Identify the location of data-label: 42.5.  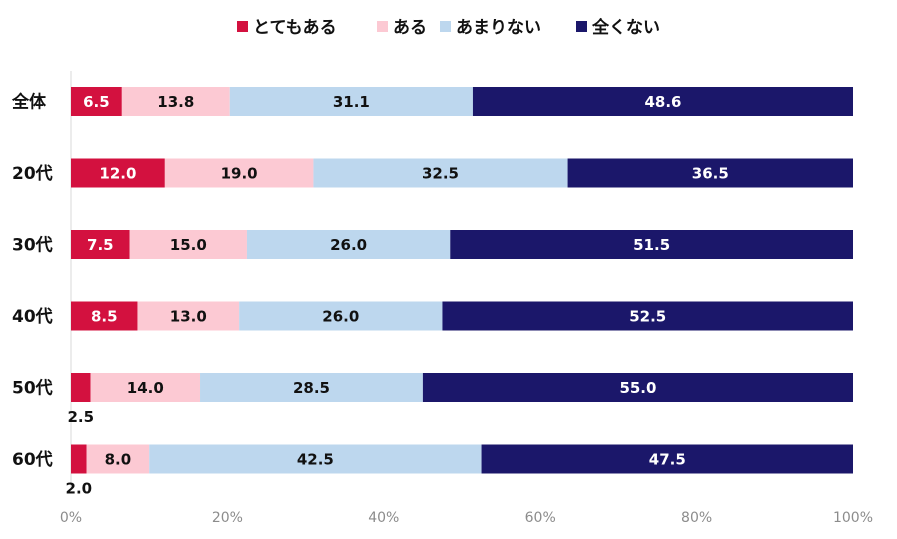
(315, 460).